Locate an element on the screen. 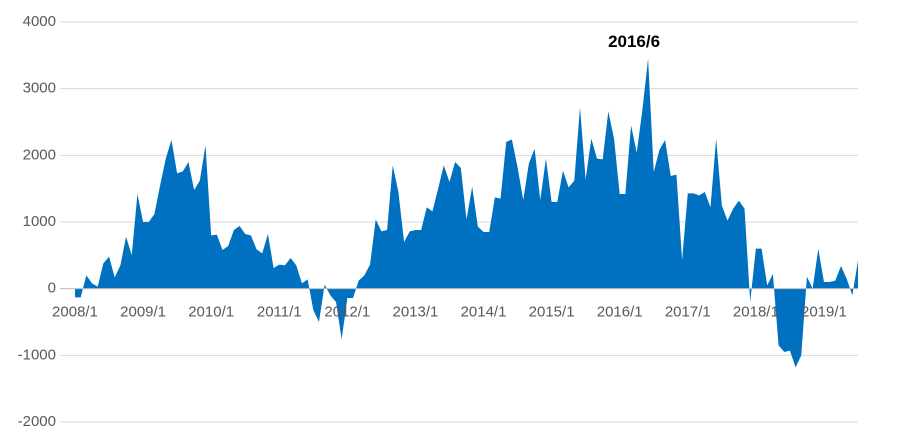  y-tick-label: 2000 is located at coordinates (39, 154).